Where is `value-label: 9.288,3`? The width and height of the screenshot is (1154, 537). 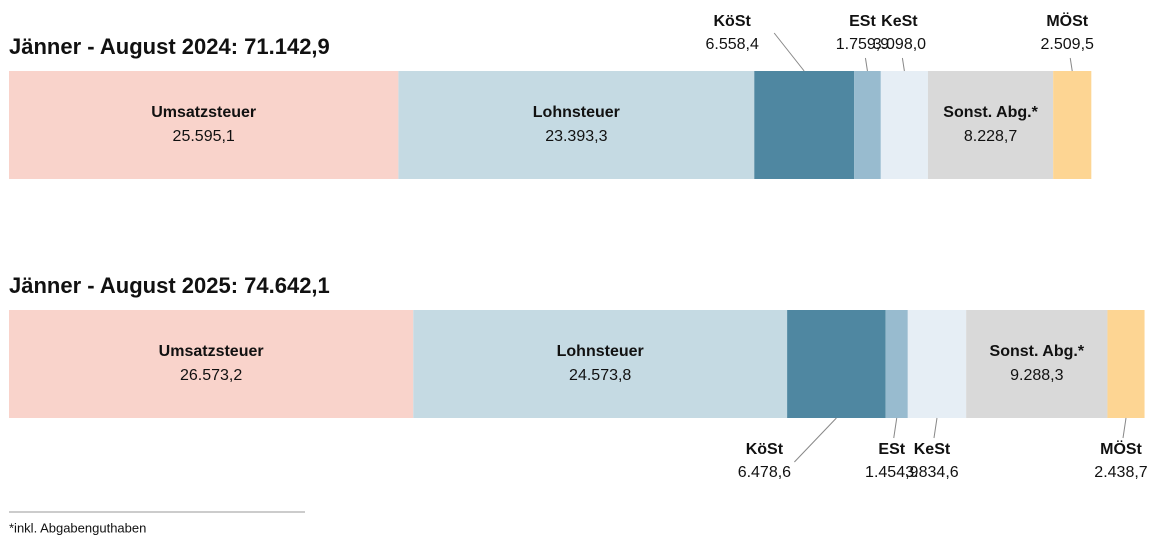
value-label: 9.288,3 is located at coordinates (1036, 375).